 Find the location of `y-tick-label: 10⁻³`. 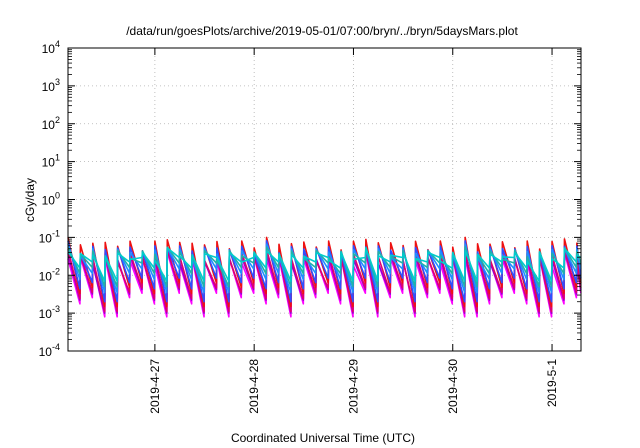

y-tick-label: 10⁻³ is located at coordinates (49, 312).